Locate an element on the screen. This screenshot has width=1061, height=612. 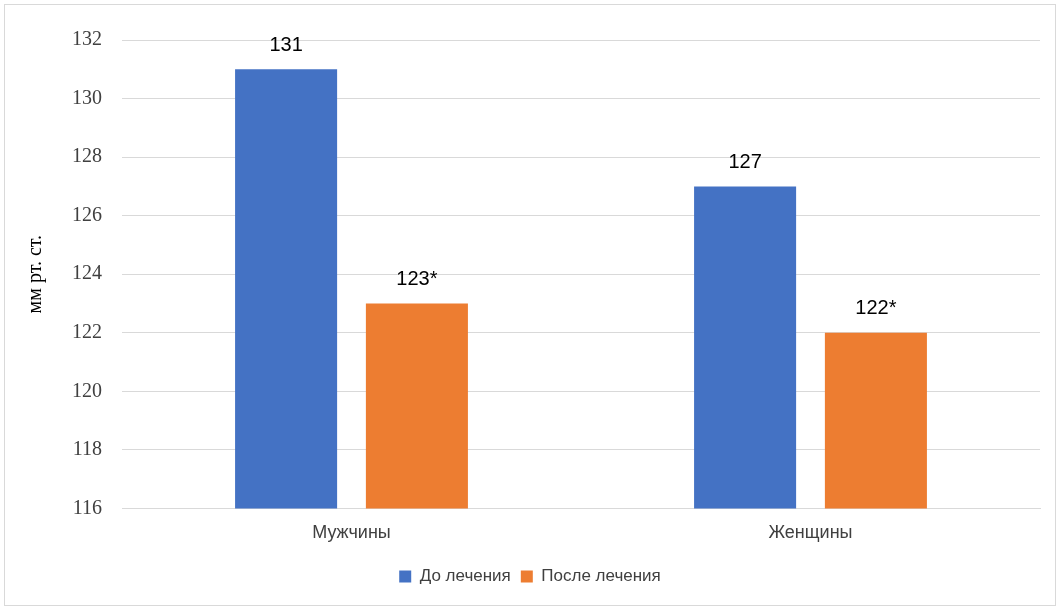
y-tick-label: 116 is located at coordinates (87, 506).